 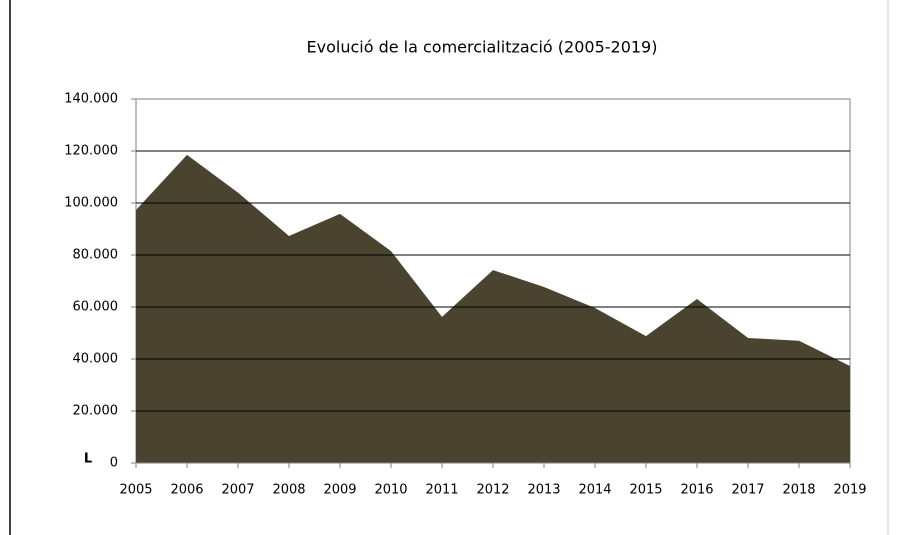 What do you see at coordinates (88, 459) in the screenshot?
I see `y-axis-label: L` at bounding box center [88, 459].